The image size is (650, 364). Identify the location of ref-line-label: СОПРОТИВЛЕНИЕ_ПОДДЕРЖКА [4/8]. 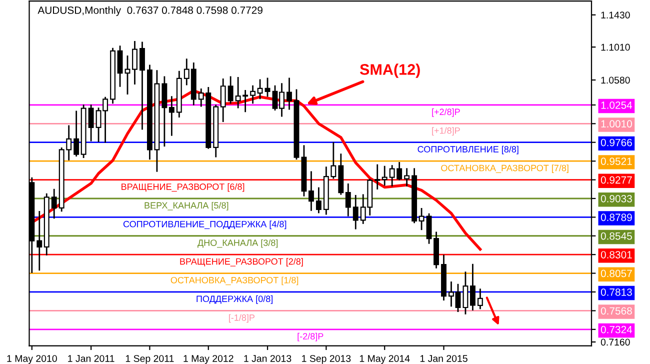
(204, 225).